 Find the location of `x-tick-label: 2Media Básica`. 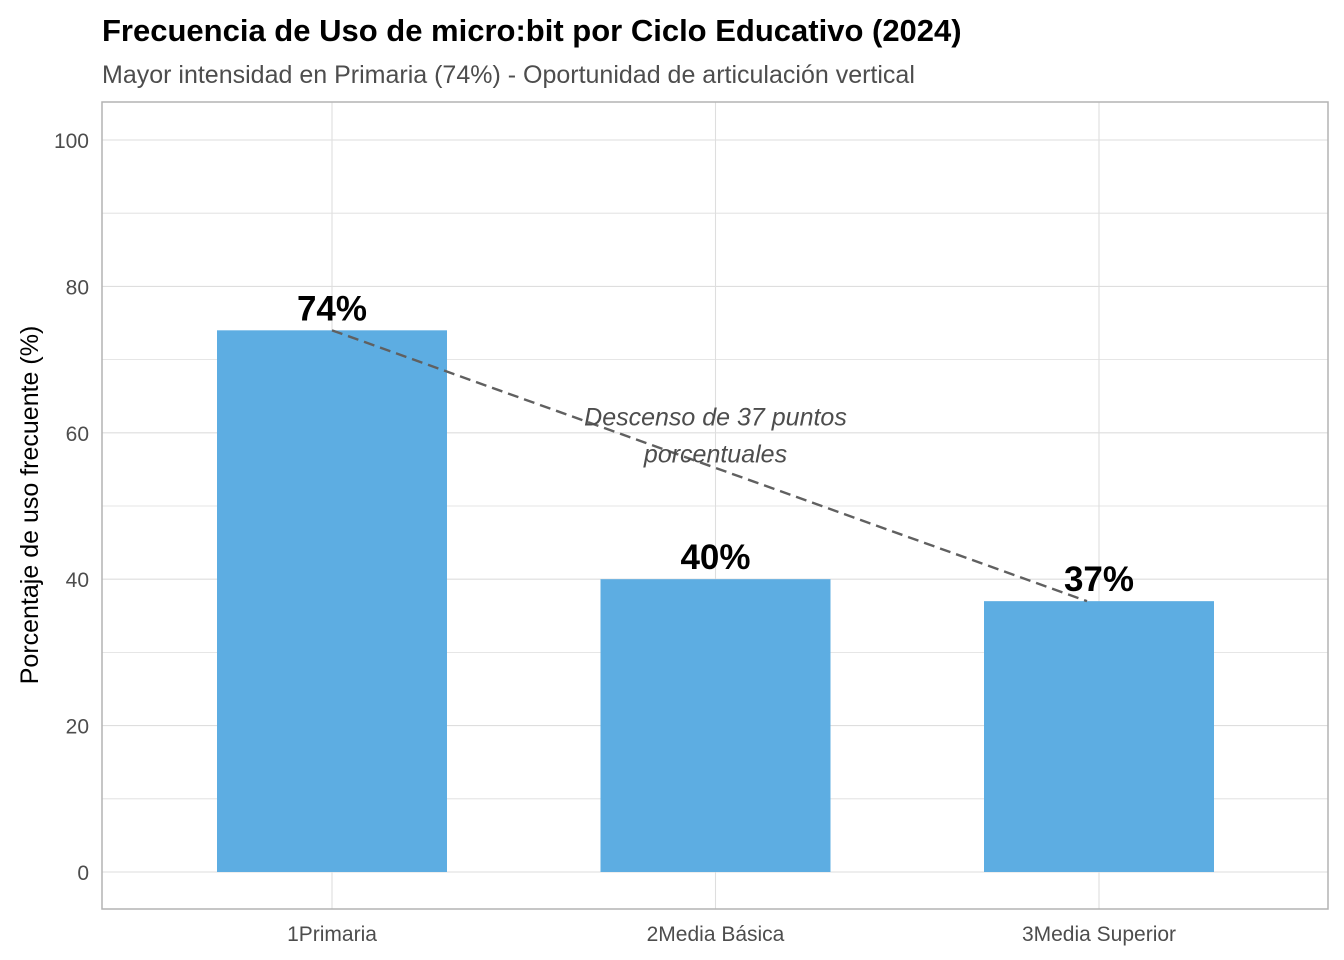

x-tick-label: 2Media Básica is located at coordinates (716, 934).